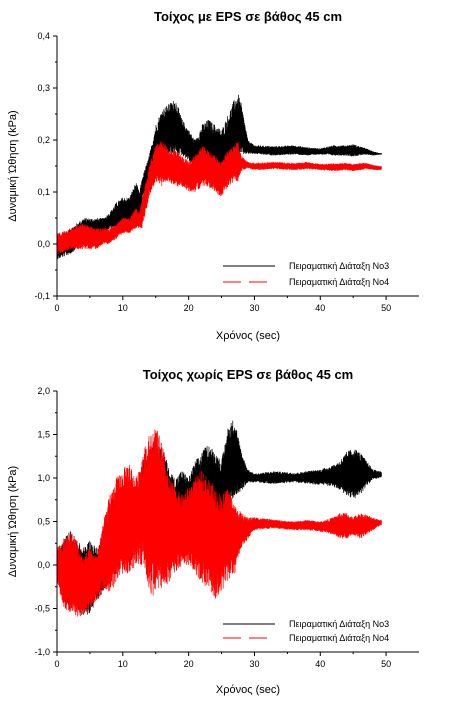 This screenshot has width=450, height=702. Describe the element at coordinates (42, 652) in the screenshot. I see `y-tick-label: -1,0` at that location.